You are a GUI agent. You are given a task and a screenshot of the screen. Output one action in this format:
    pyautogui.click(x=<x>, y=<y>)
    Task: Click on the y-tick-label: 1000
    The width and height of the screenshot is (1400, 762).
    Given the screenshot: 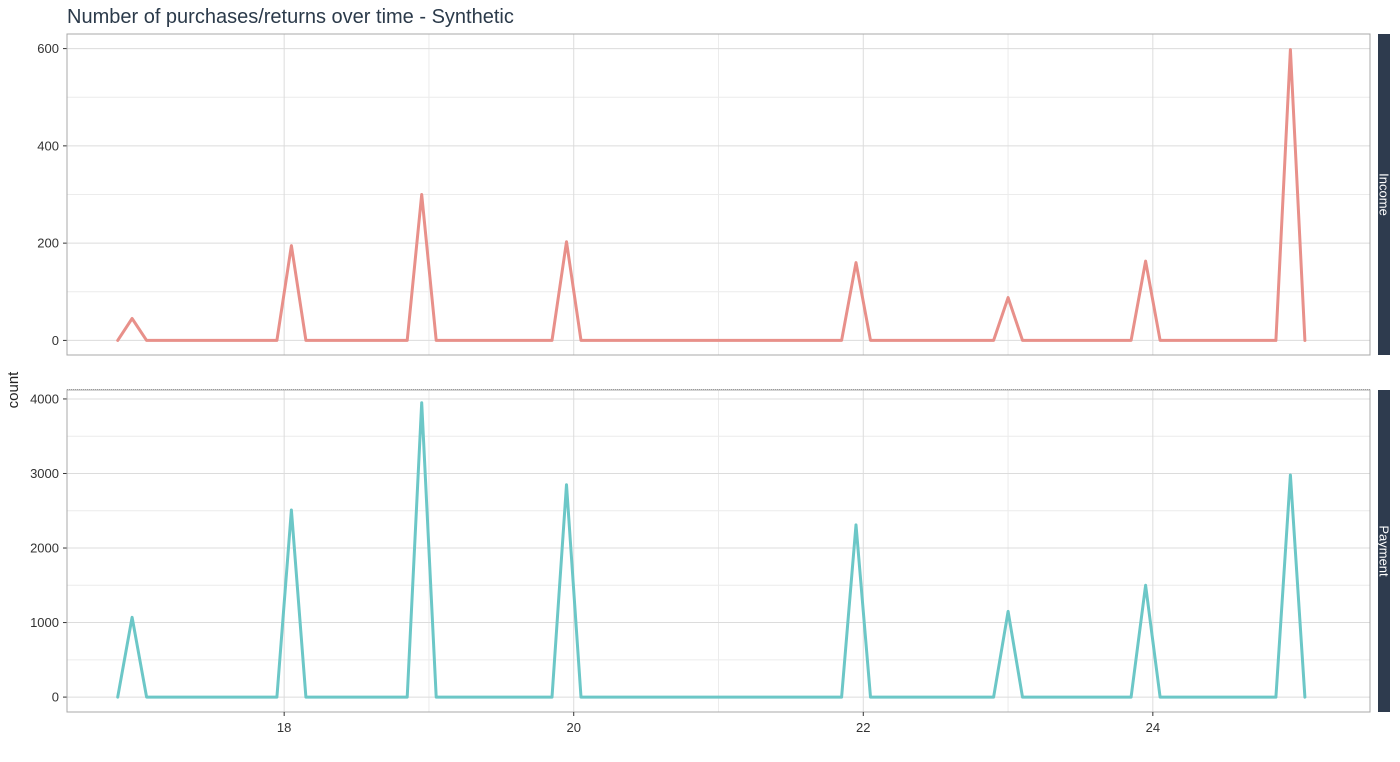 What is the action you would take?
    pyautogui.click(x=44, y=622)
    